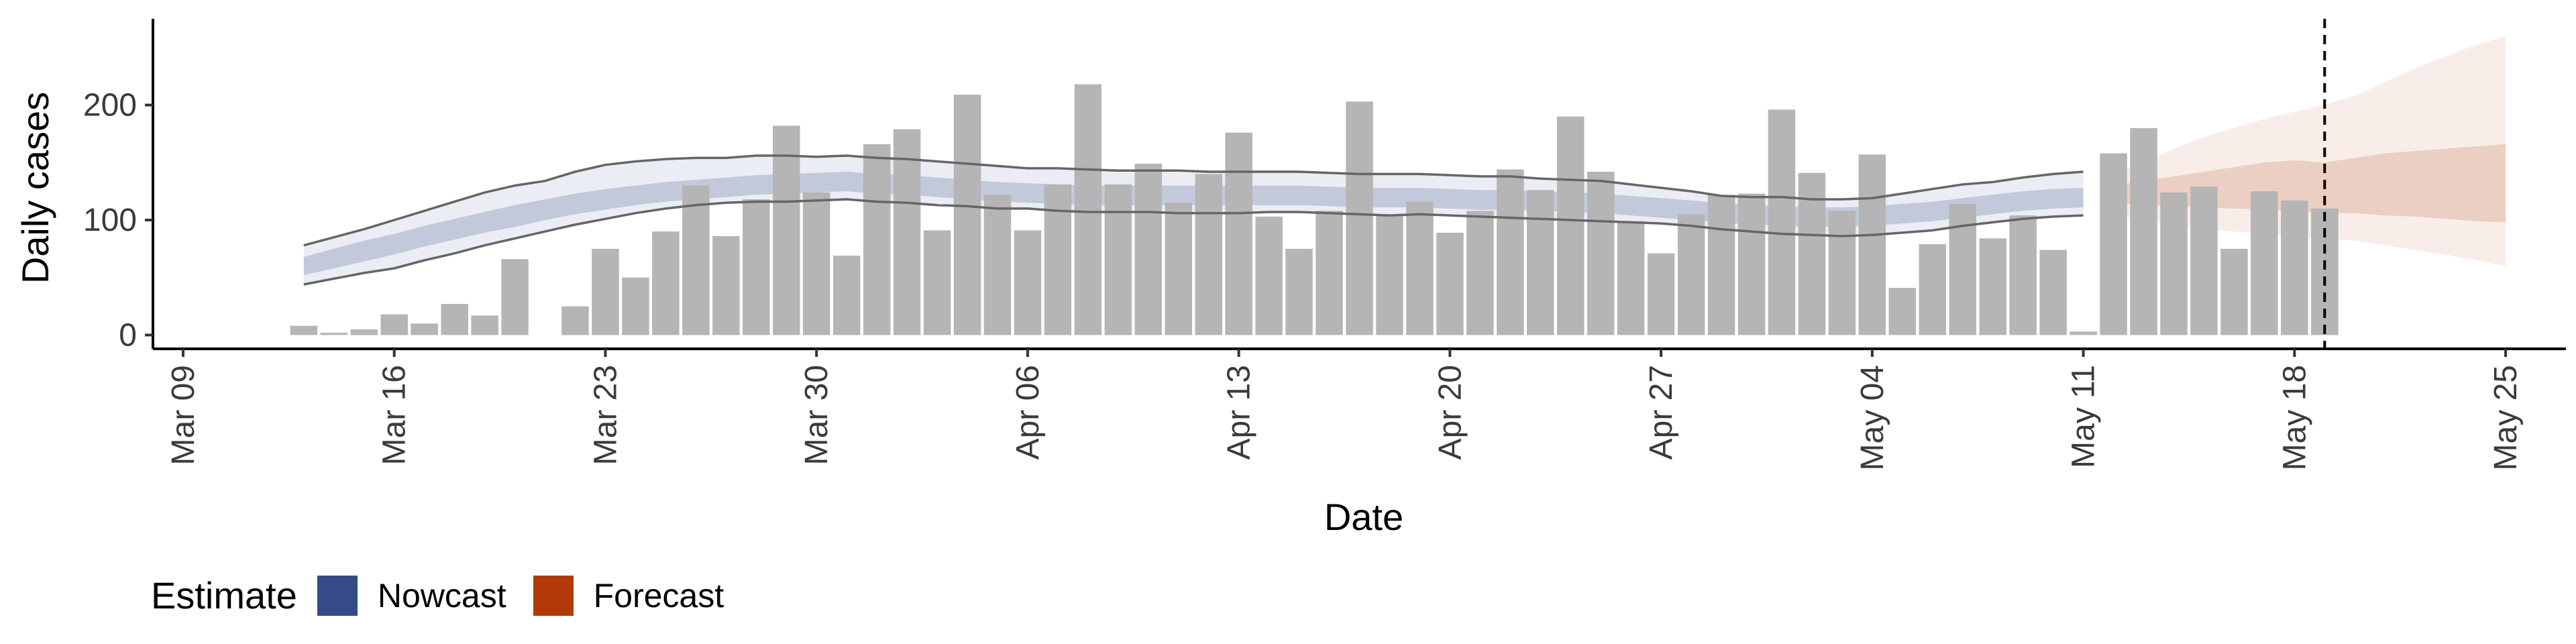 The width and height of the screenshot is (2576, 644). Describe the element at coordinates (553, 595) in the screenshot. I see `legend-key-forecast` at that location.